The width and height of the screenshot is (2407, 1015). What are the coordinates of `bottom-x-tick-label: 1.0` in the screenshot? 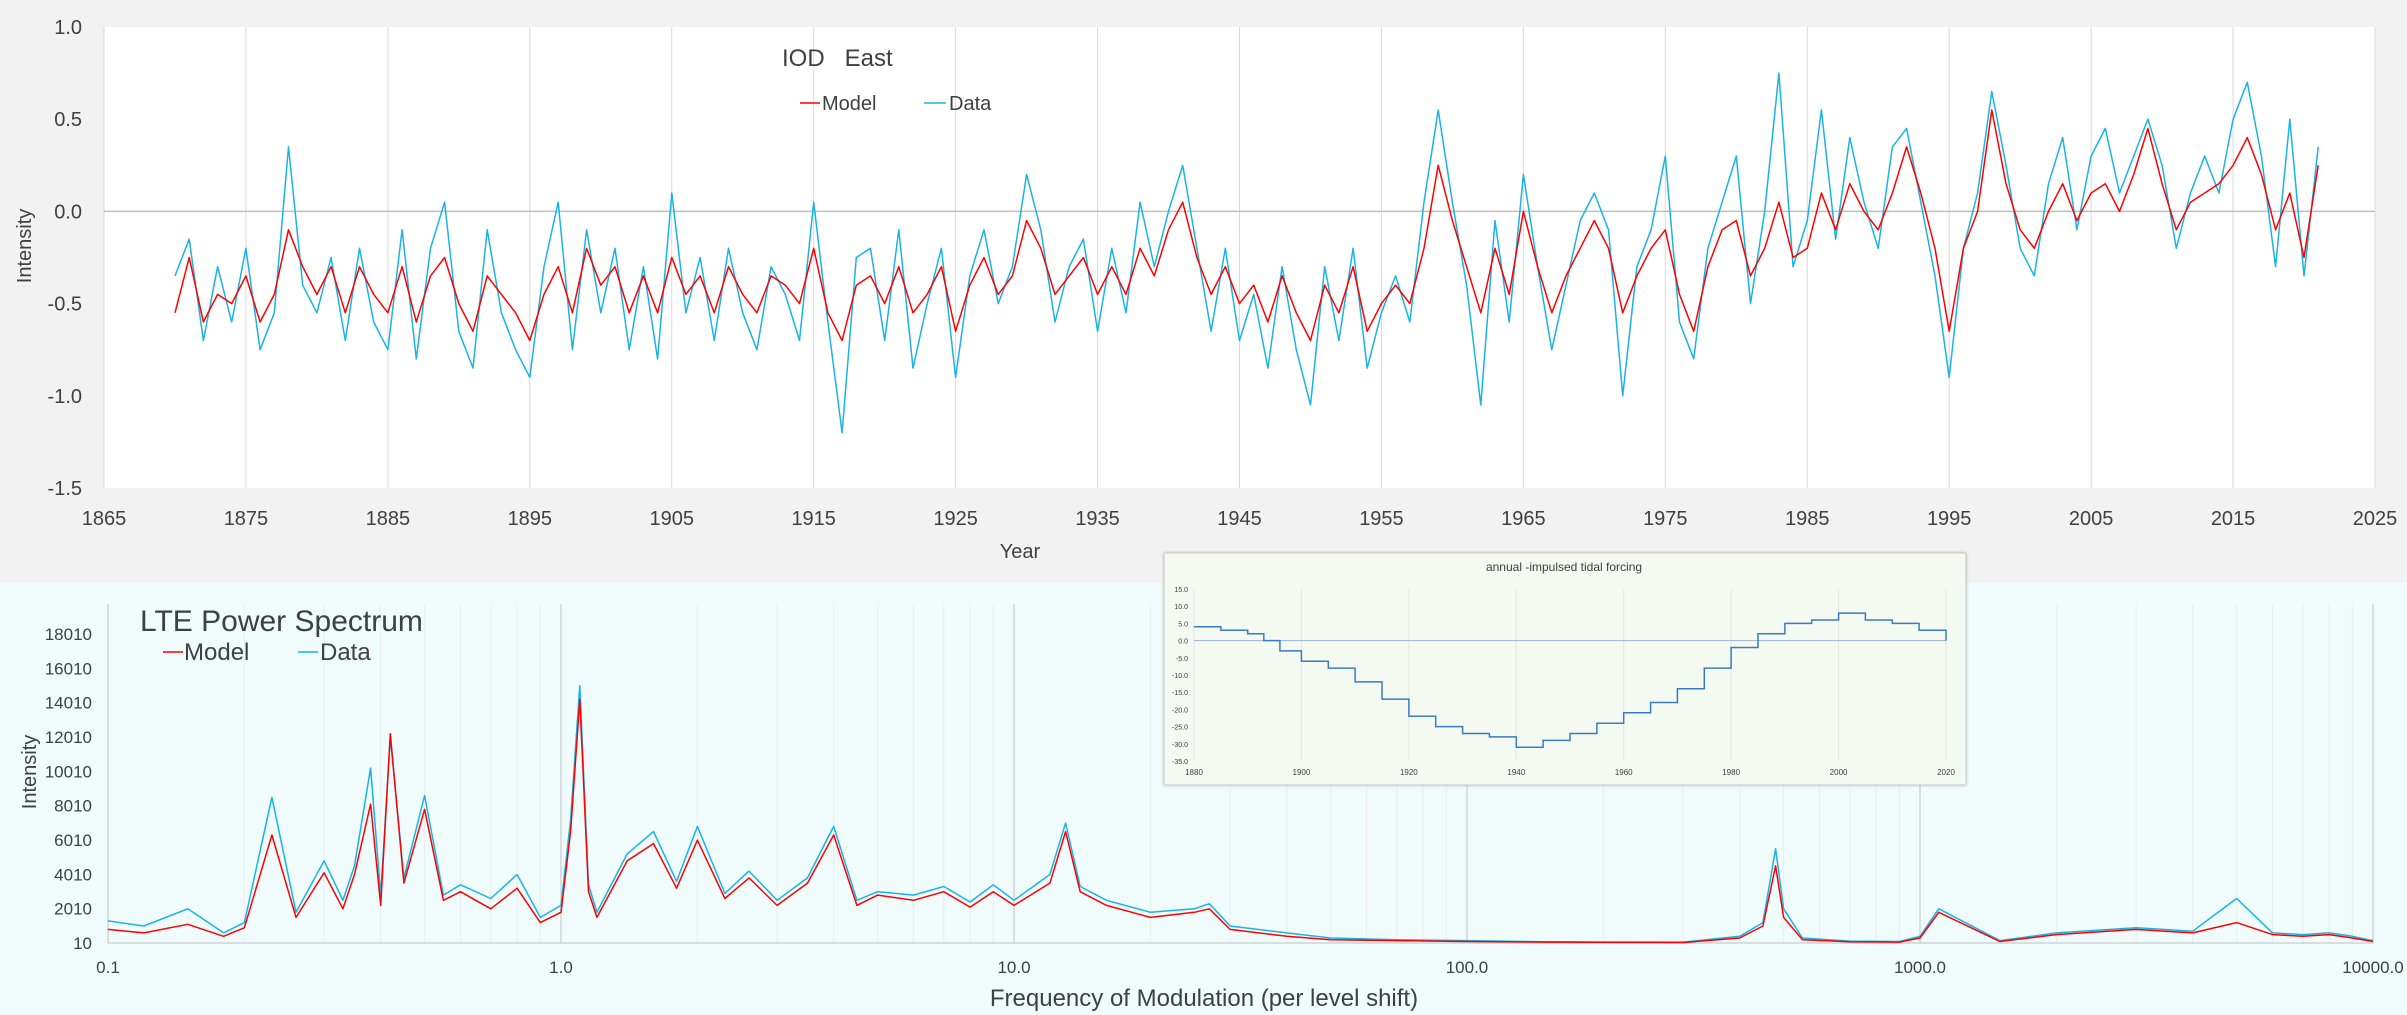 It's located at (561, 967).